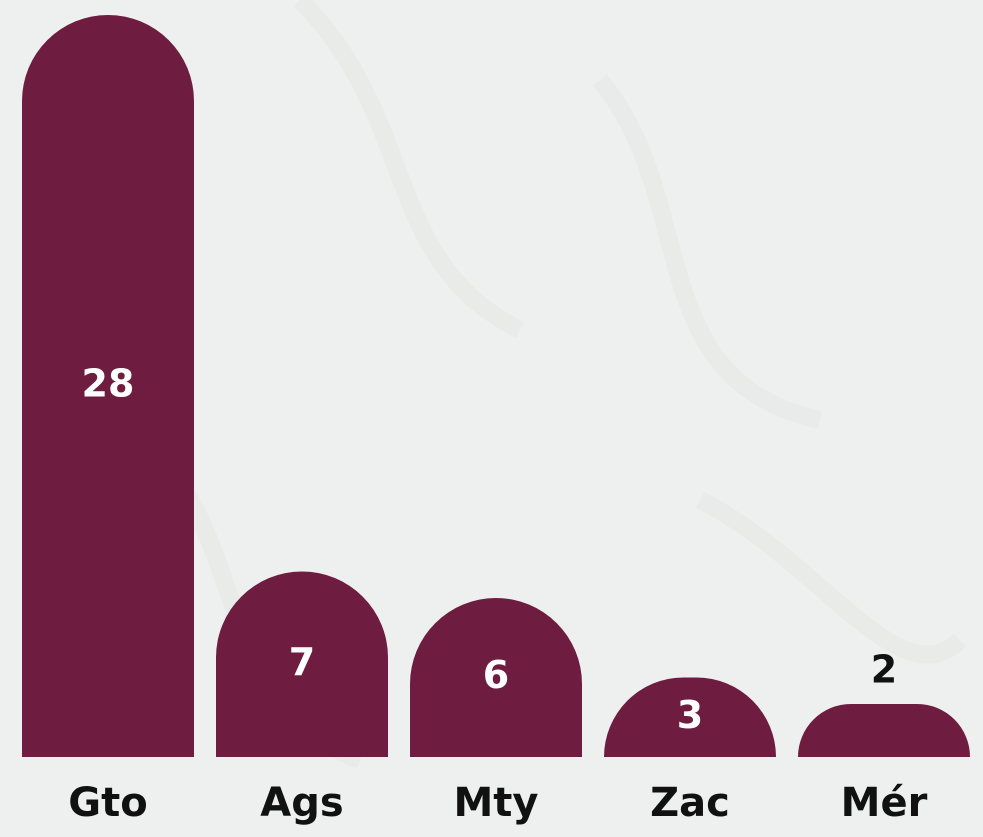 The width and height of the screenshot is (983, 837). What do you see at coordinates (496, 675) in the screenshot?
I see `value-label: 6` at bounding box center [496, 675].